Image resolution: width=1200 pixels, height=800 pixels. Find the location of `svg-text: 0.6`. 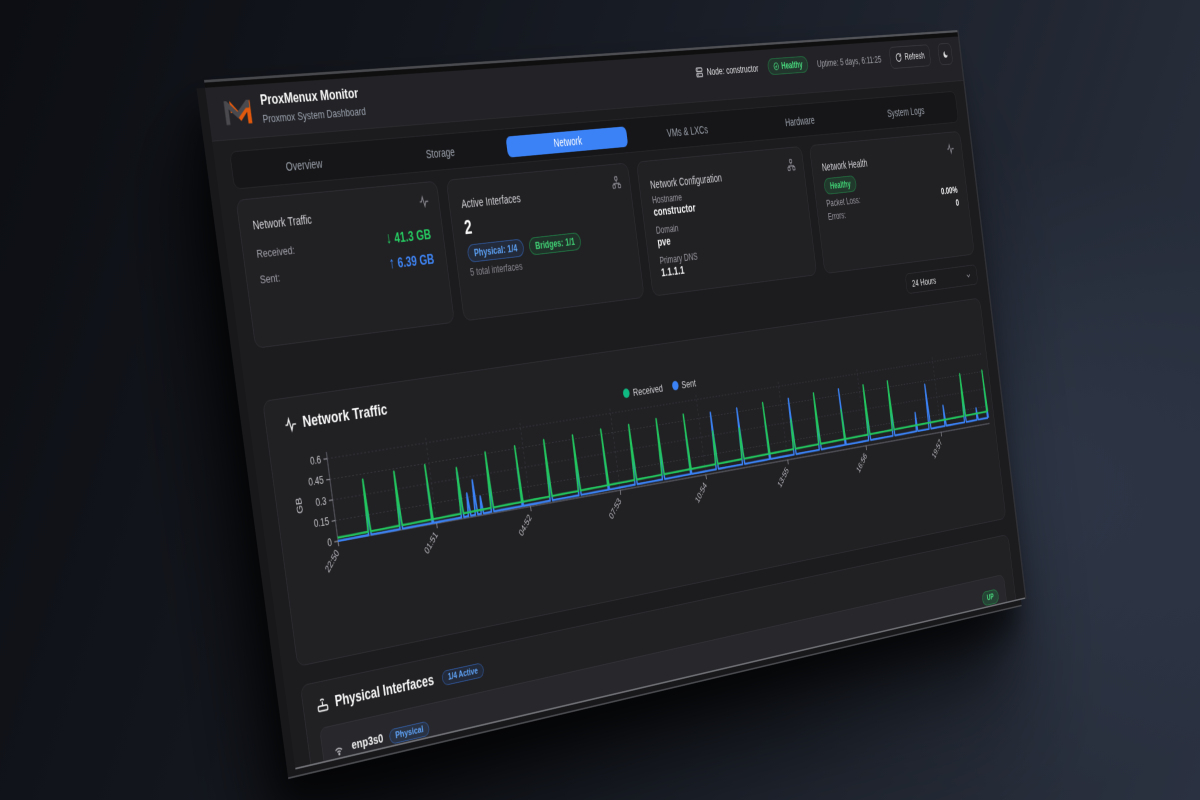

svg-text: 0.6 is located at coordinates (315, 461).